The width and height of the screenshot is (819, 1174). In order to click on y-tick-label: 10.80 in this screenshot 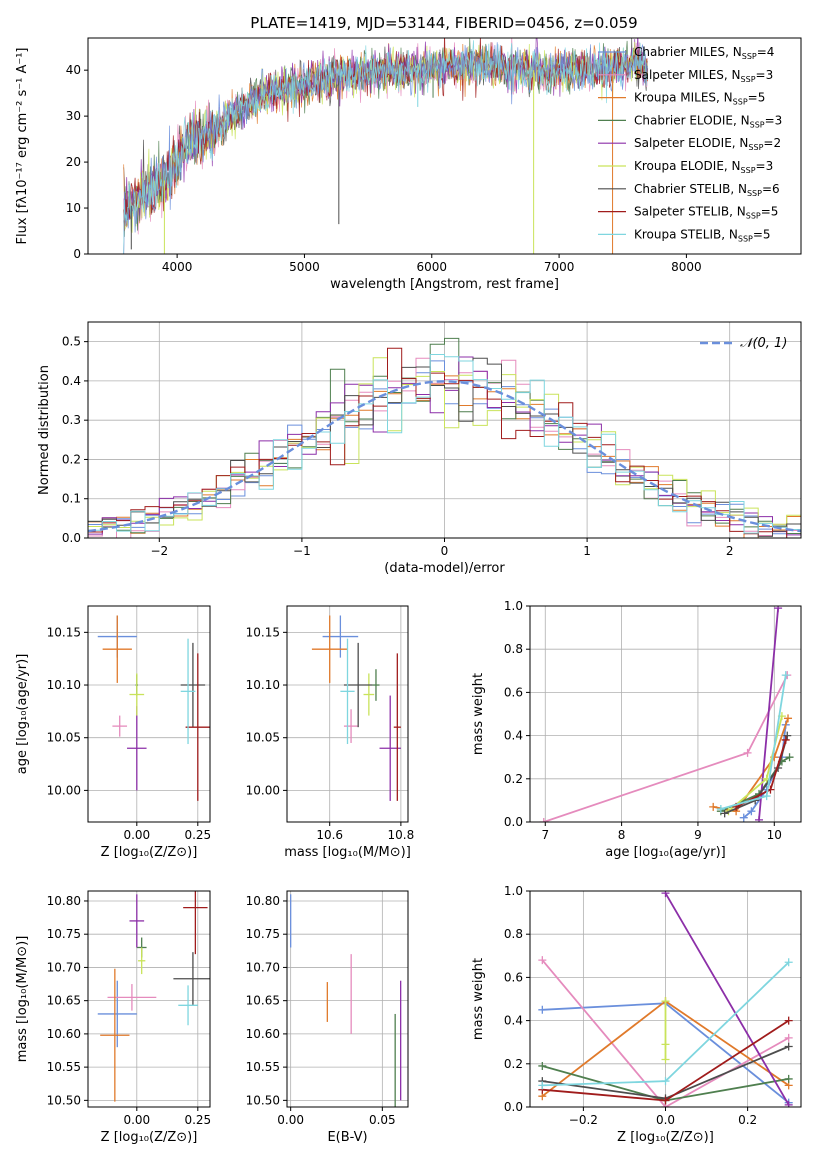, I will do `click(263, 901)`.